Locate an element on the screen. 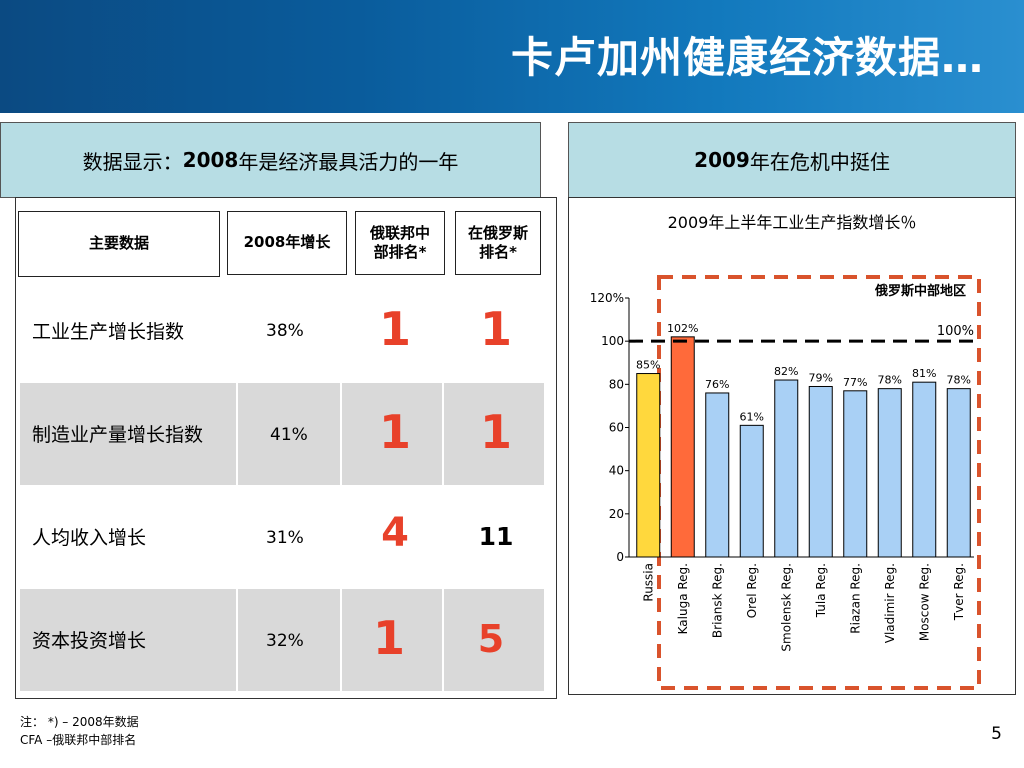 The image size is (1024, 768). row-growth: 38% is located at coordinates (285, 331).